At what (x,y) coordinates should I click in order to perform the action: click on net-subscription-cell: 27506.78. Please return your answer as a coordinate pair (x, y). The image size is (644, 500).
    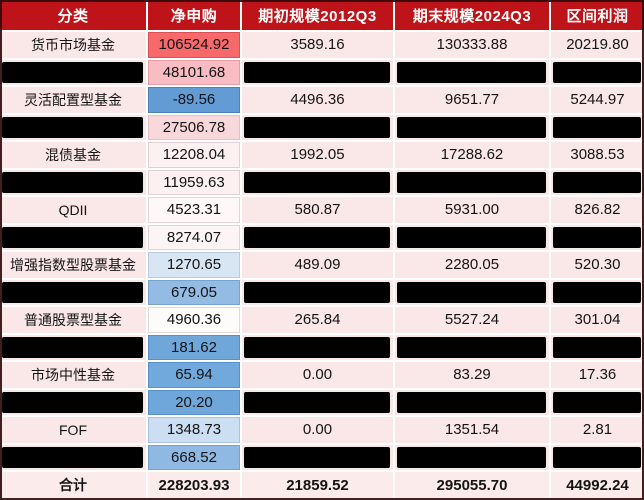
    Looking at the image, I should click on (195, 128).